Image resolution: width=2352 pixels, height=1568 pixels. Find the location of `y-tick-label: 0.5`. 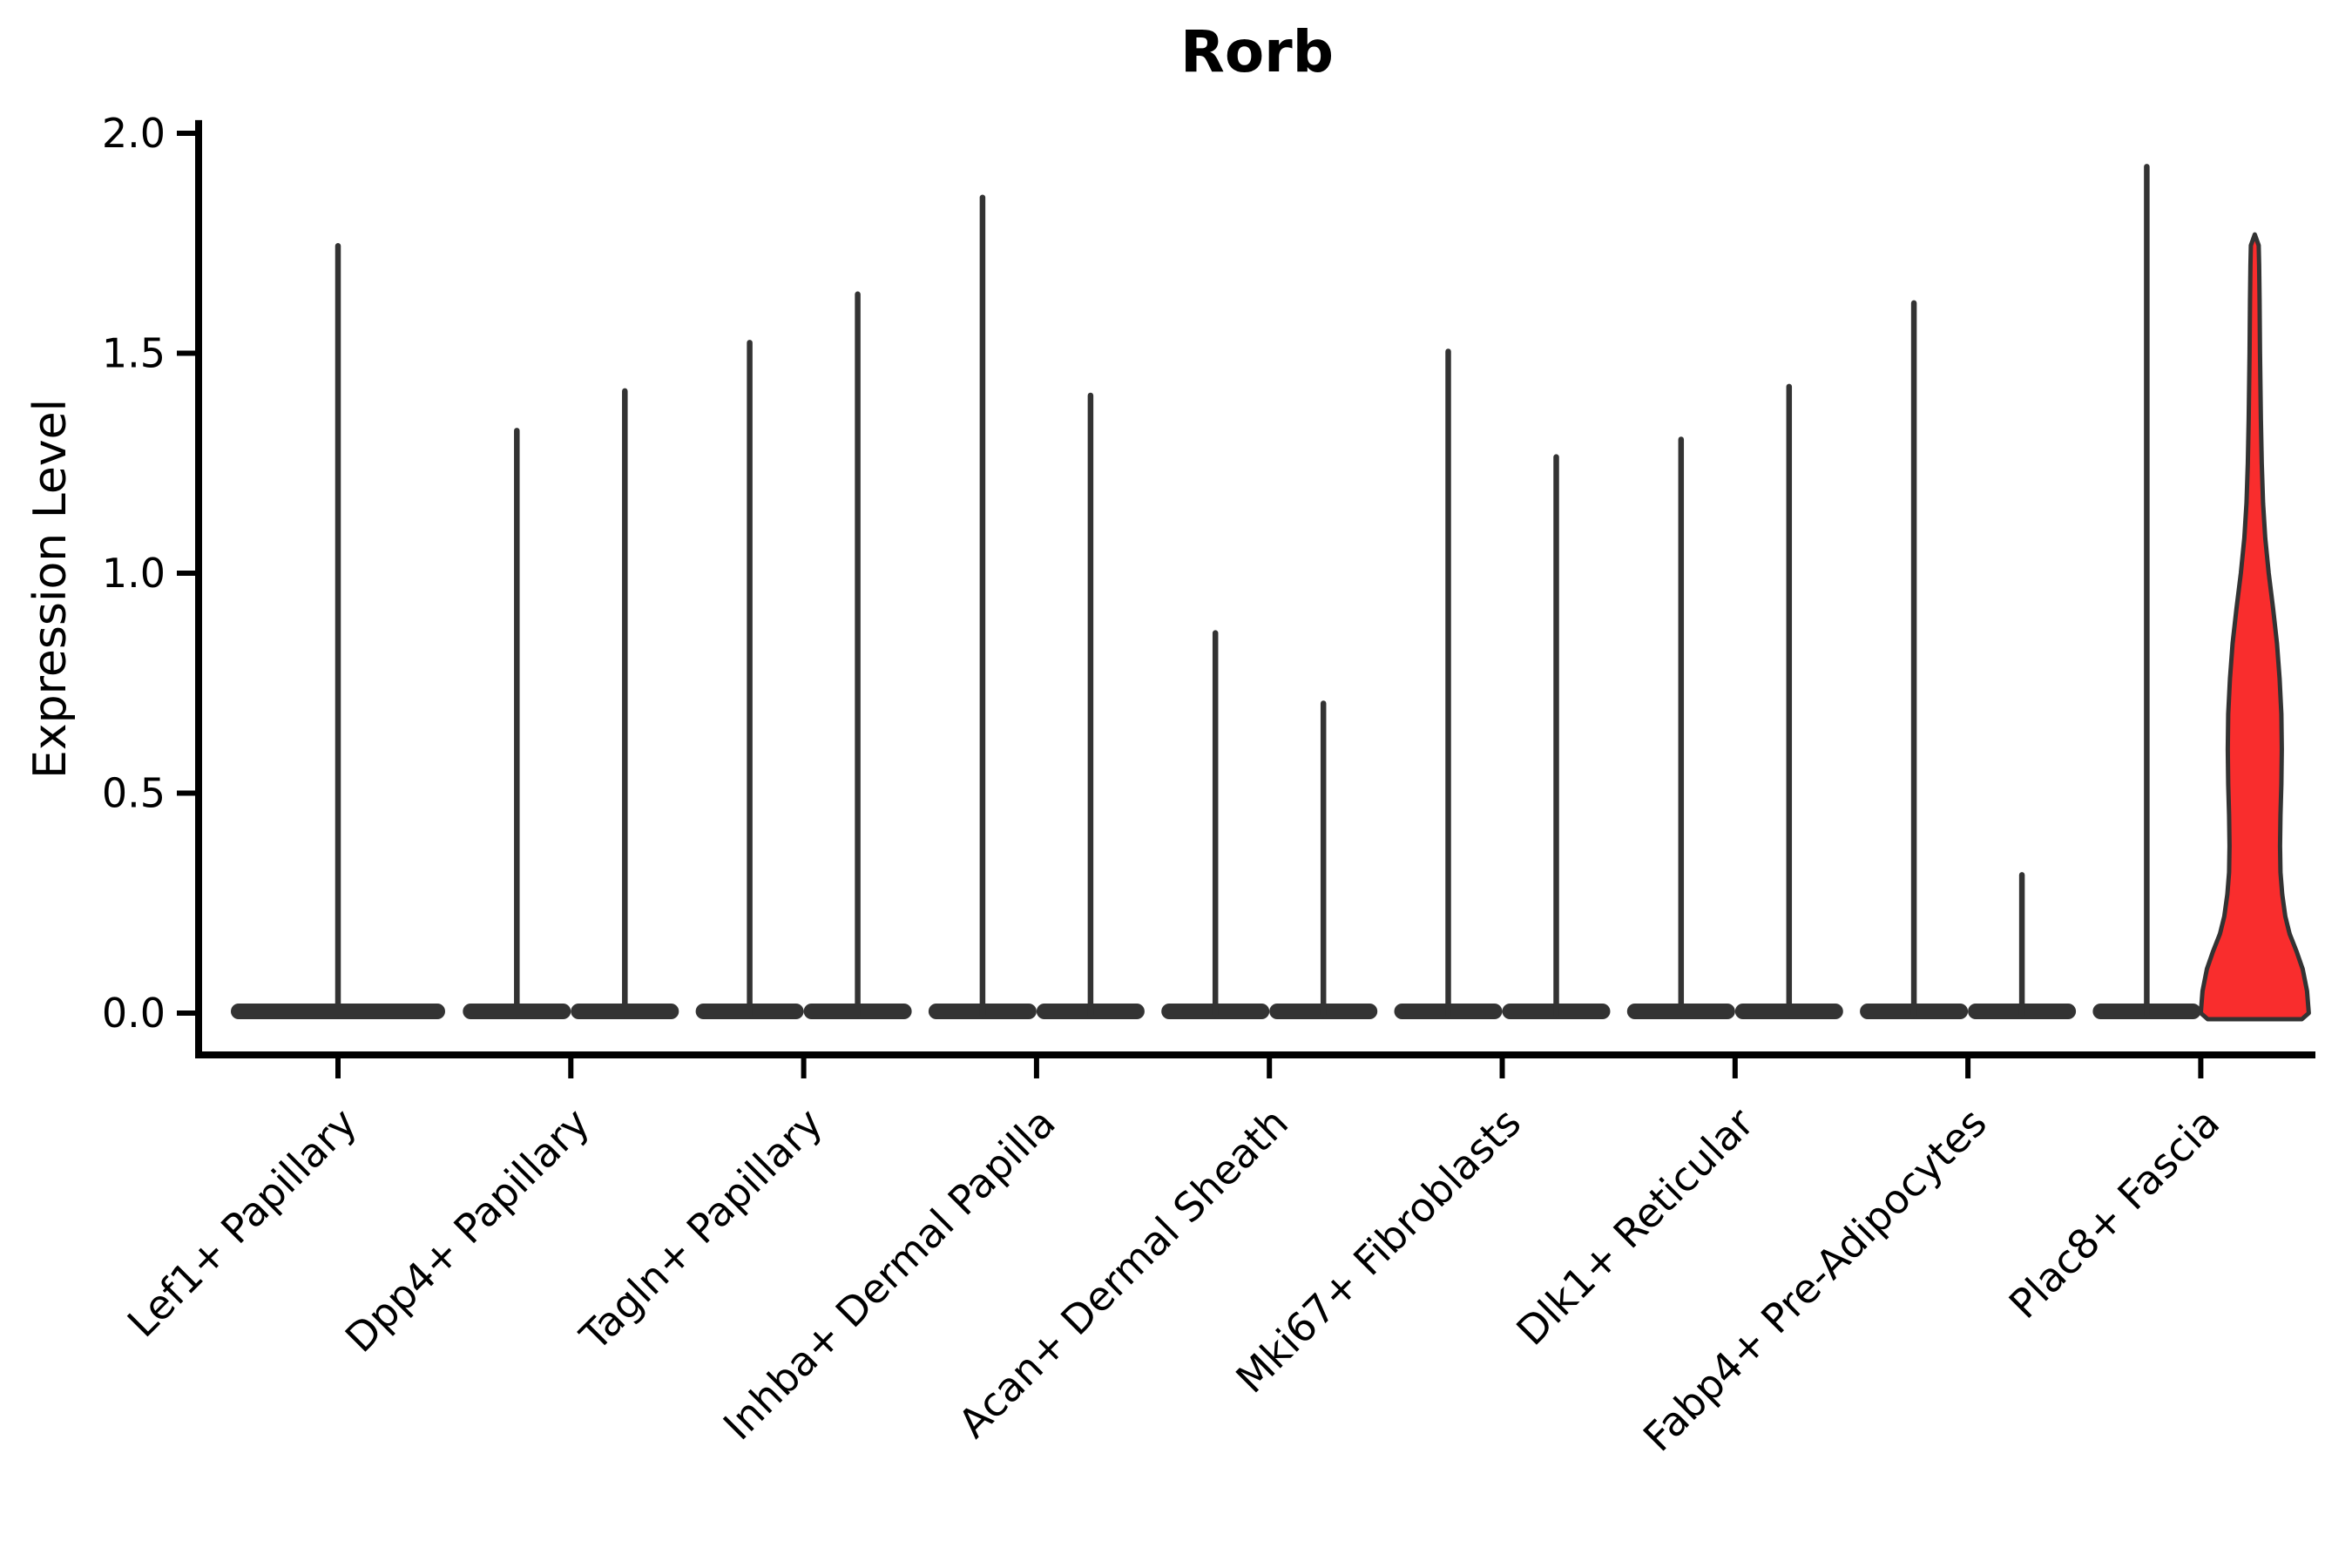

y-tick-label: 0.5 is located at coordinates (134, 793).